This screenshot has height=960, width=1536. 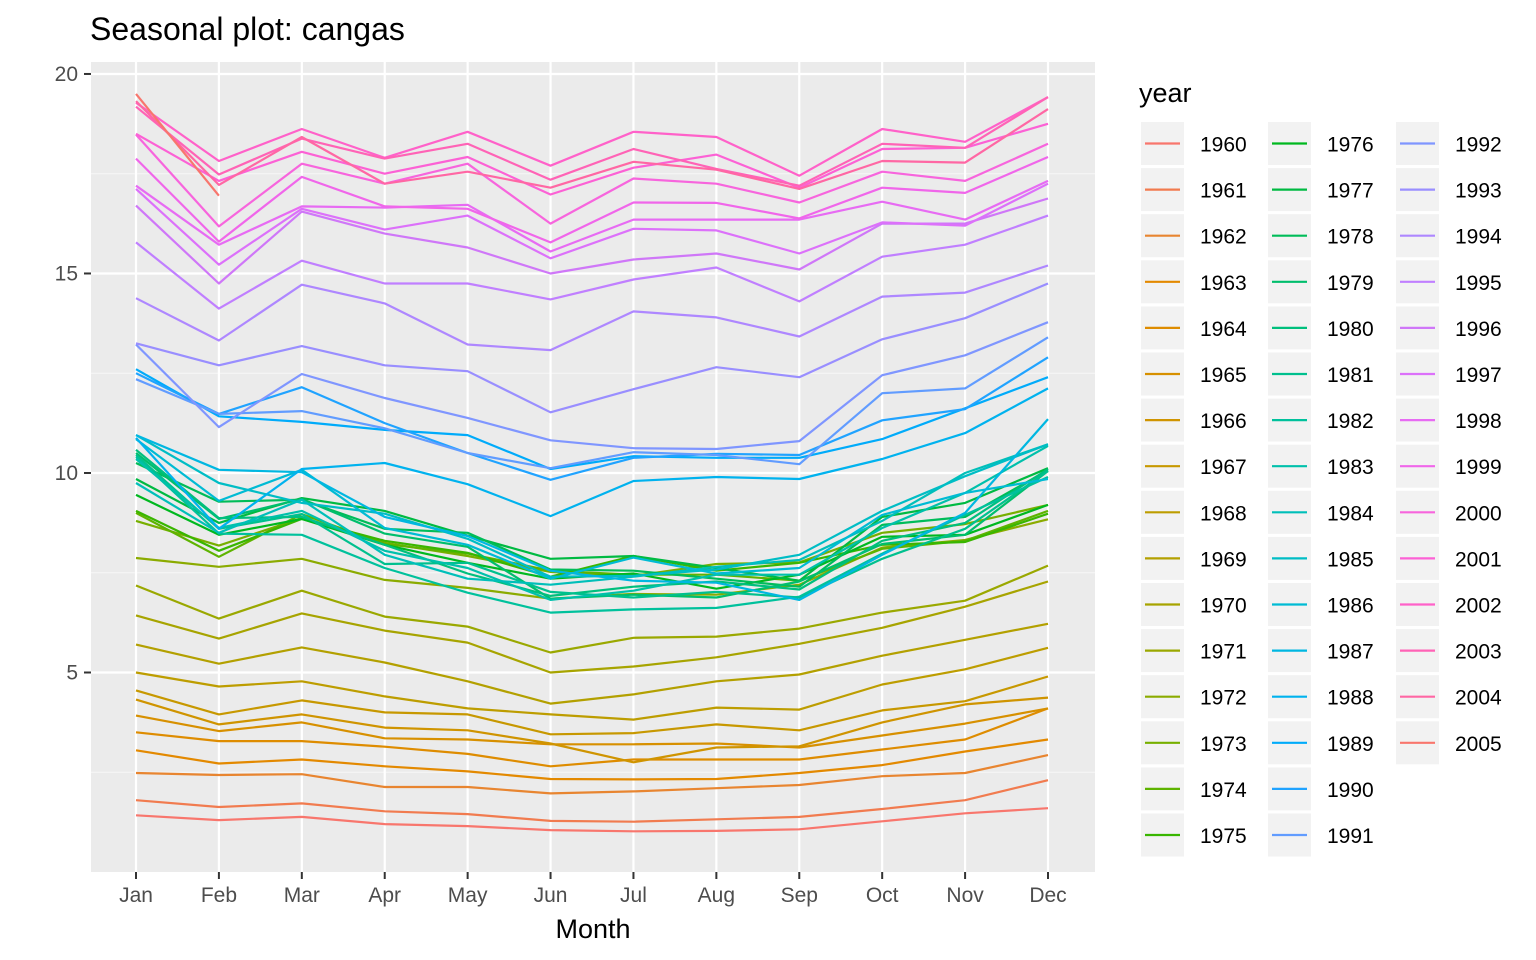 What do you see at coordinates (1350, 375) in the screenshot?
I see `legend-label: 1981` at bounding box center [1350, 375].